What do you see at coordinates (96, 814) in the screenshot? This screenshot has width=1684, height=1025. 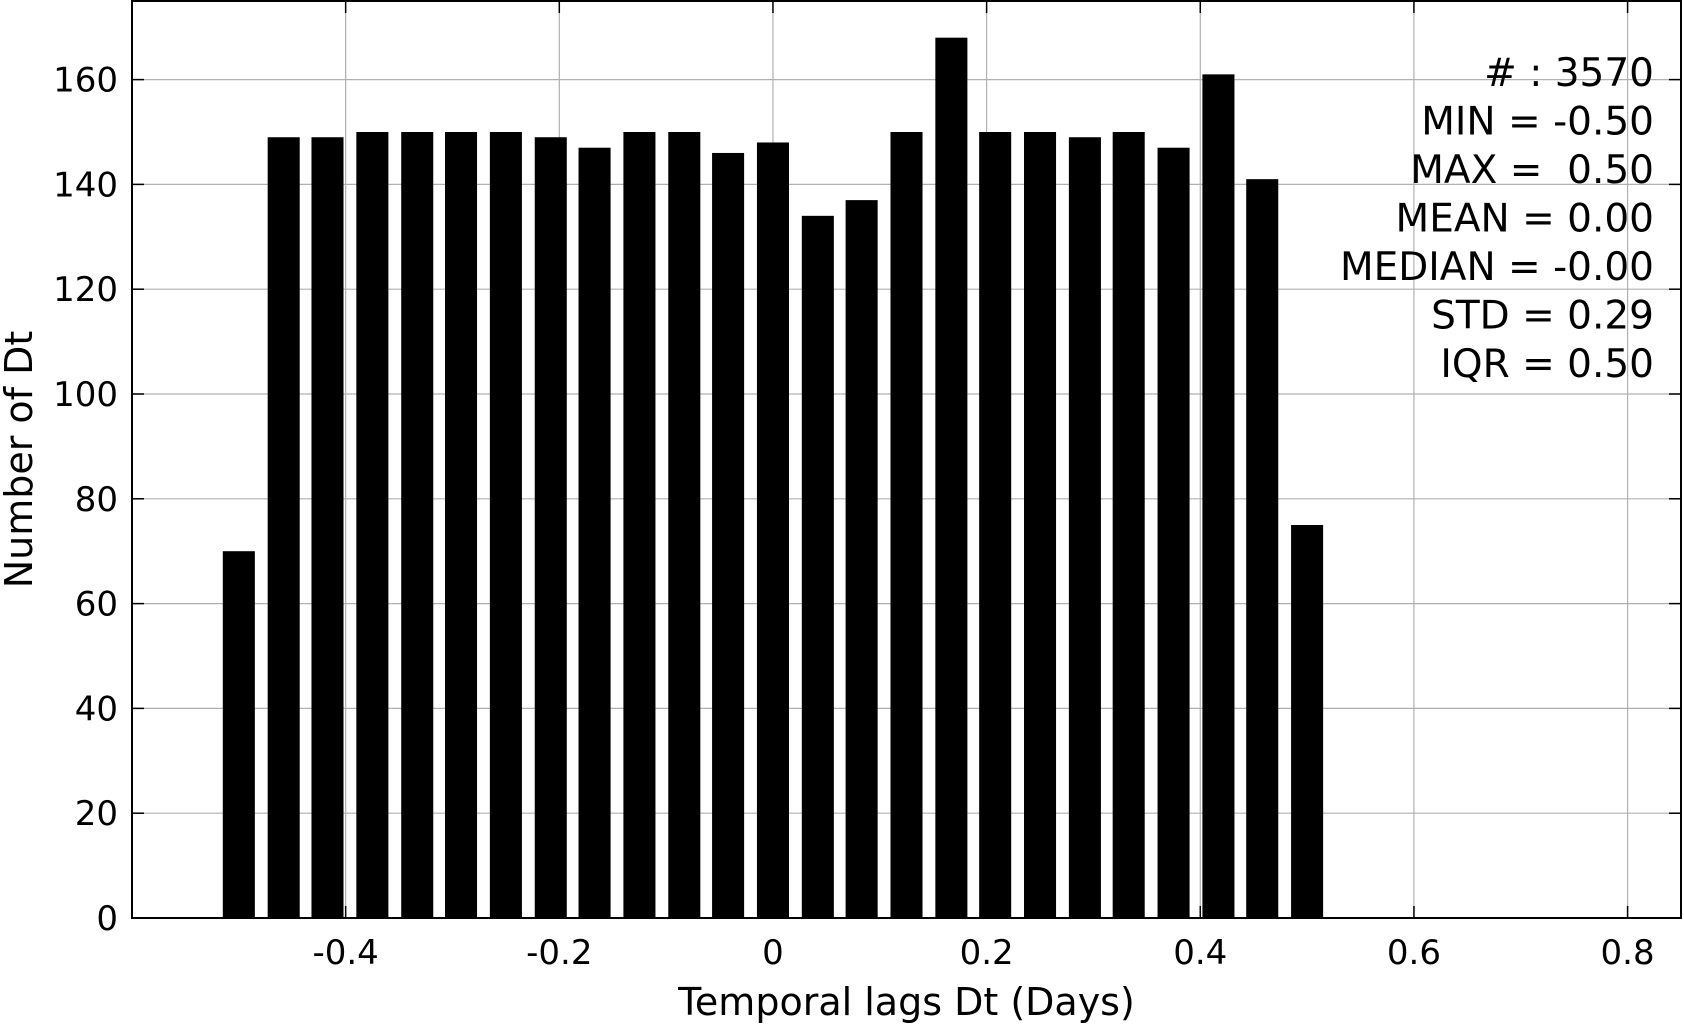 I see `y-tick-label: 20` at bounding box center [96, 814].